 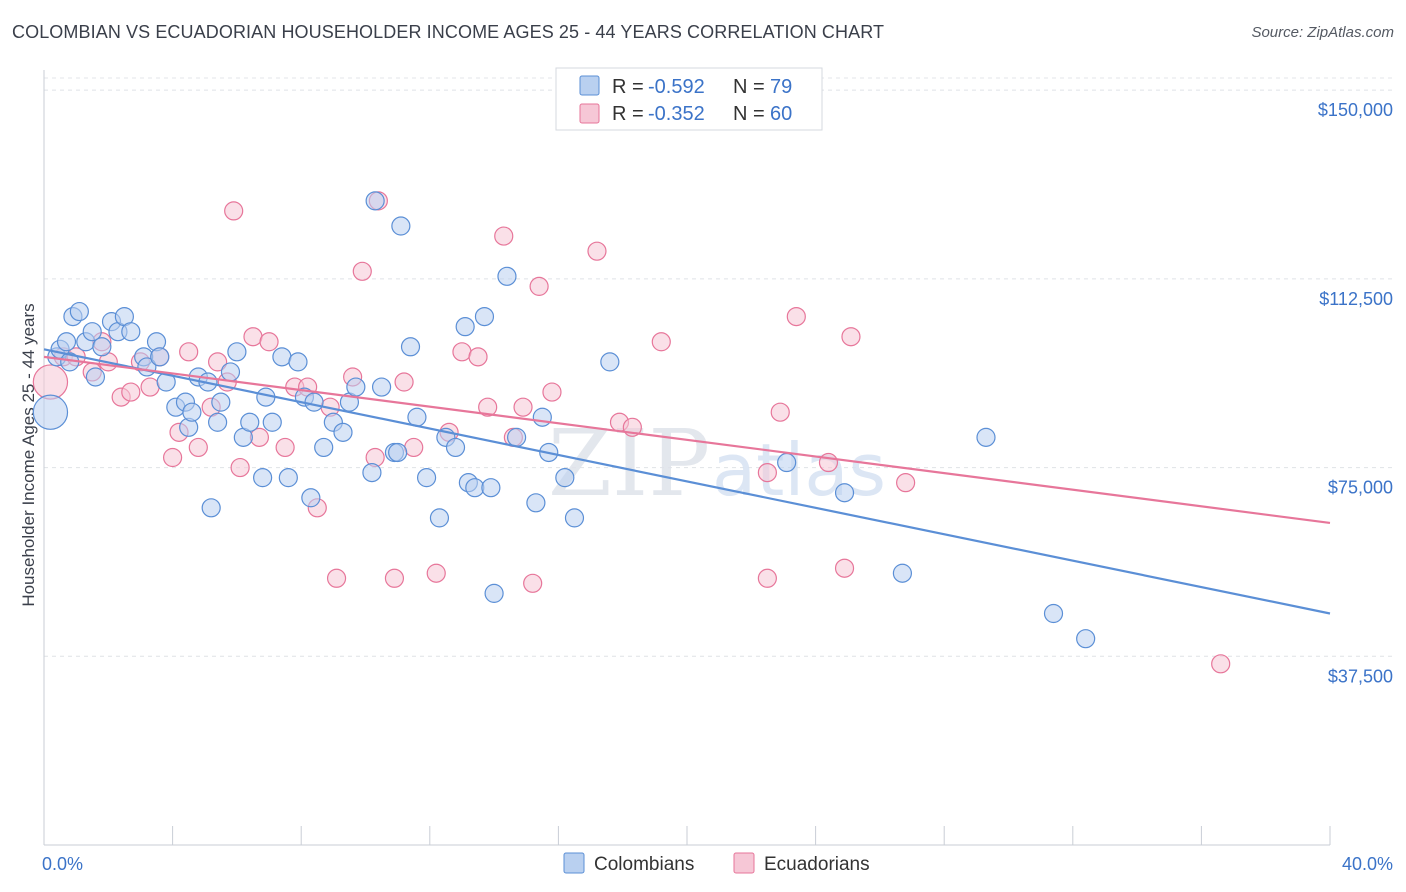 I want to click on legend-n-label-0: N =, so click(x=749, y=87).